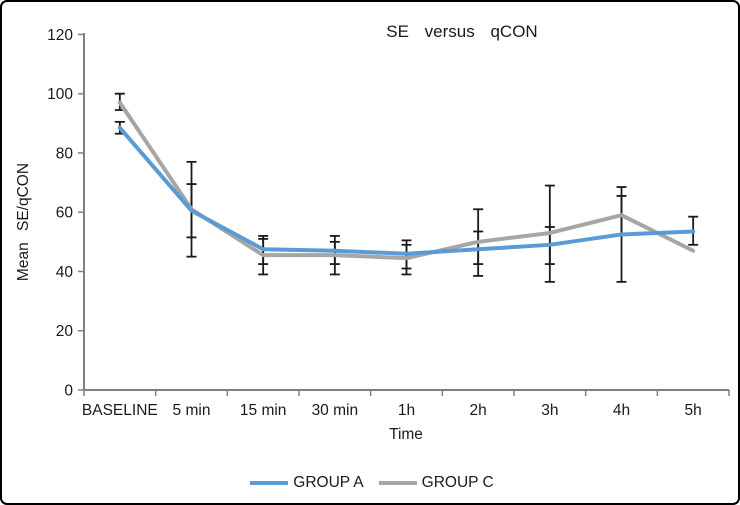  What do you see at coordinates (65, 213) in the screenshot?
I see `y-tick-label: 60` at bounding box center [65, 213].